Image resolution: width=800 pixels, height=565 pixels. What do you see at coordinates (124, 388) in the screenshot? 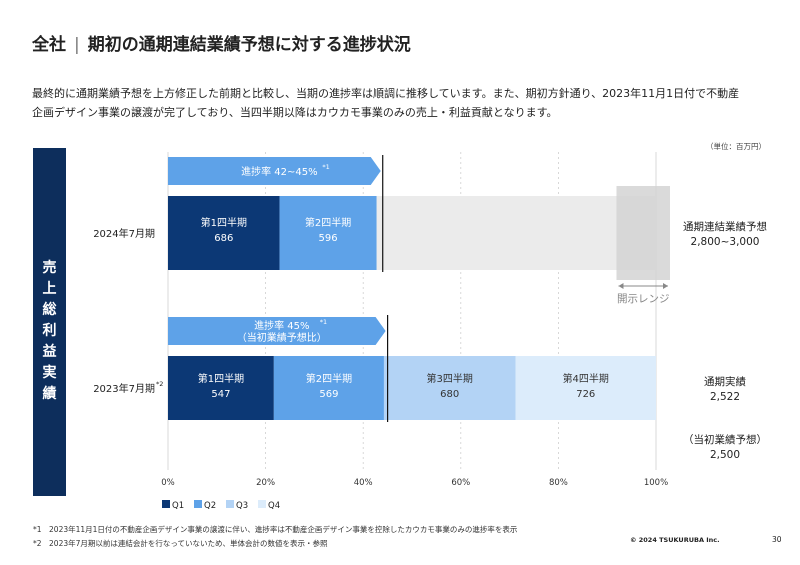
I see `row-label: 2023年7月期` at bounding box center [124, 388].